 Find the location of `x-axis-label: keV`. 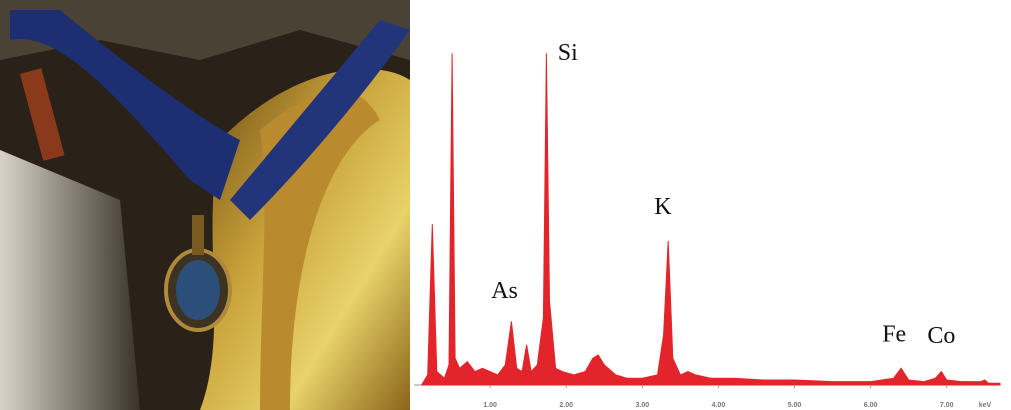

x-axis-label: keV is located at coordinates (985, 405).